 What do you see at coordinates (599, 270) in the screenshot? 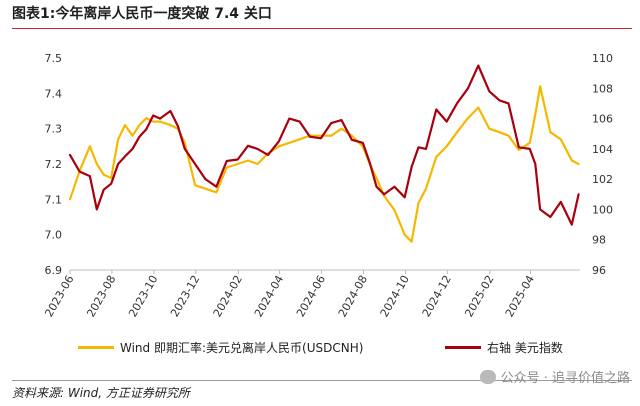
I see `y-right-tick-label: 96` at bounding box center [599, 270].